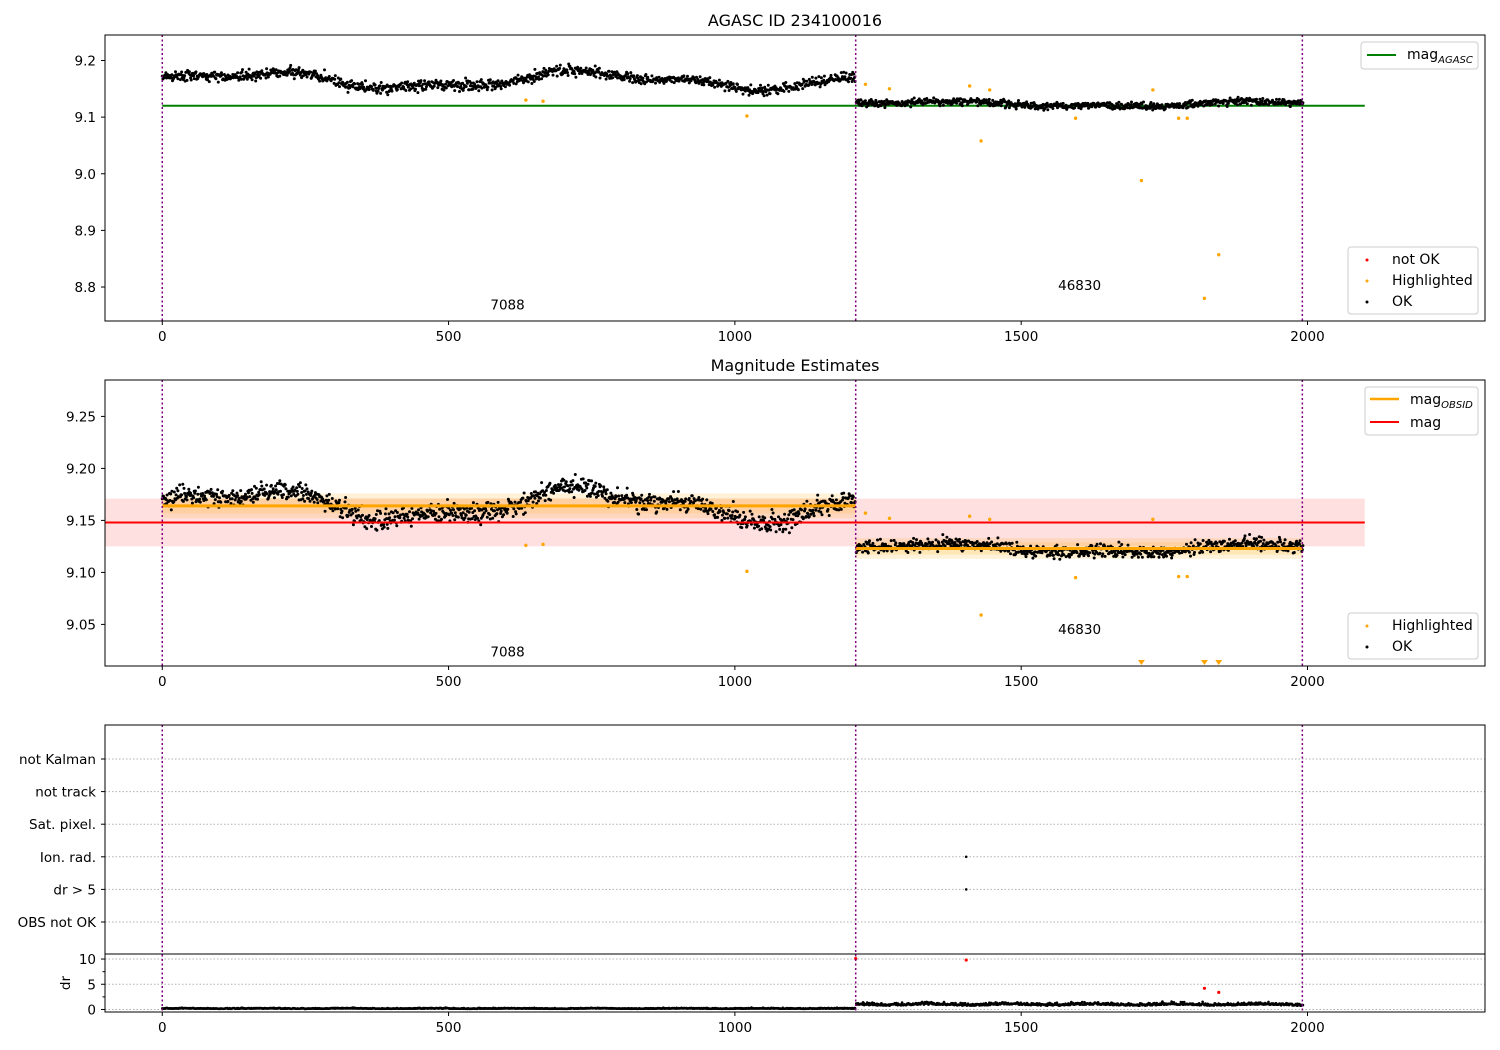 This screenshot has height=1050, width=1500. I want to click on agasc-ytick-label: 8.8, so click(85, 288).